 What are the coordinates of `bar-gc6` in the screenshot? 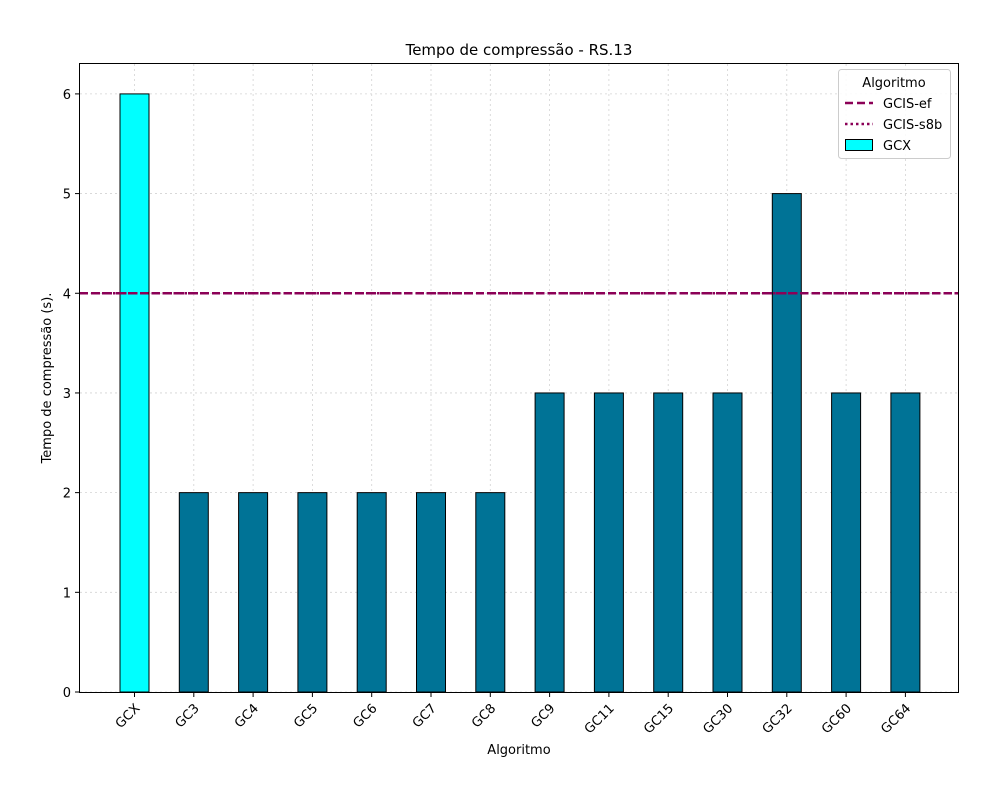 It's located at (371, 592).